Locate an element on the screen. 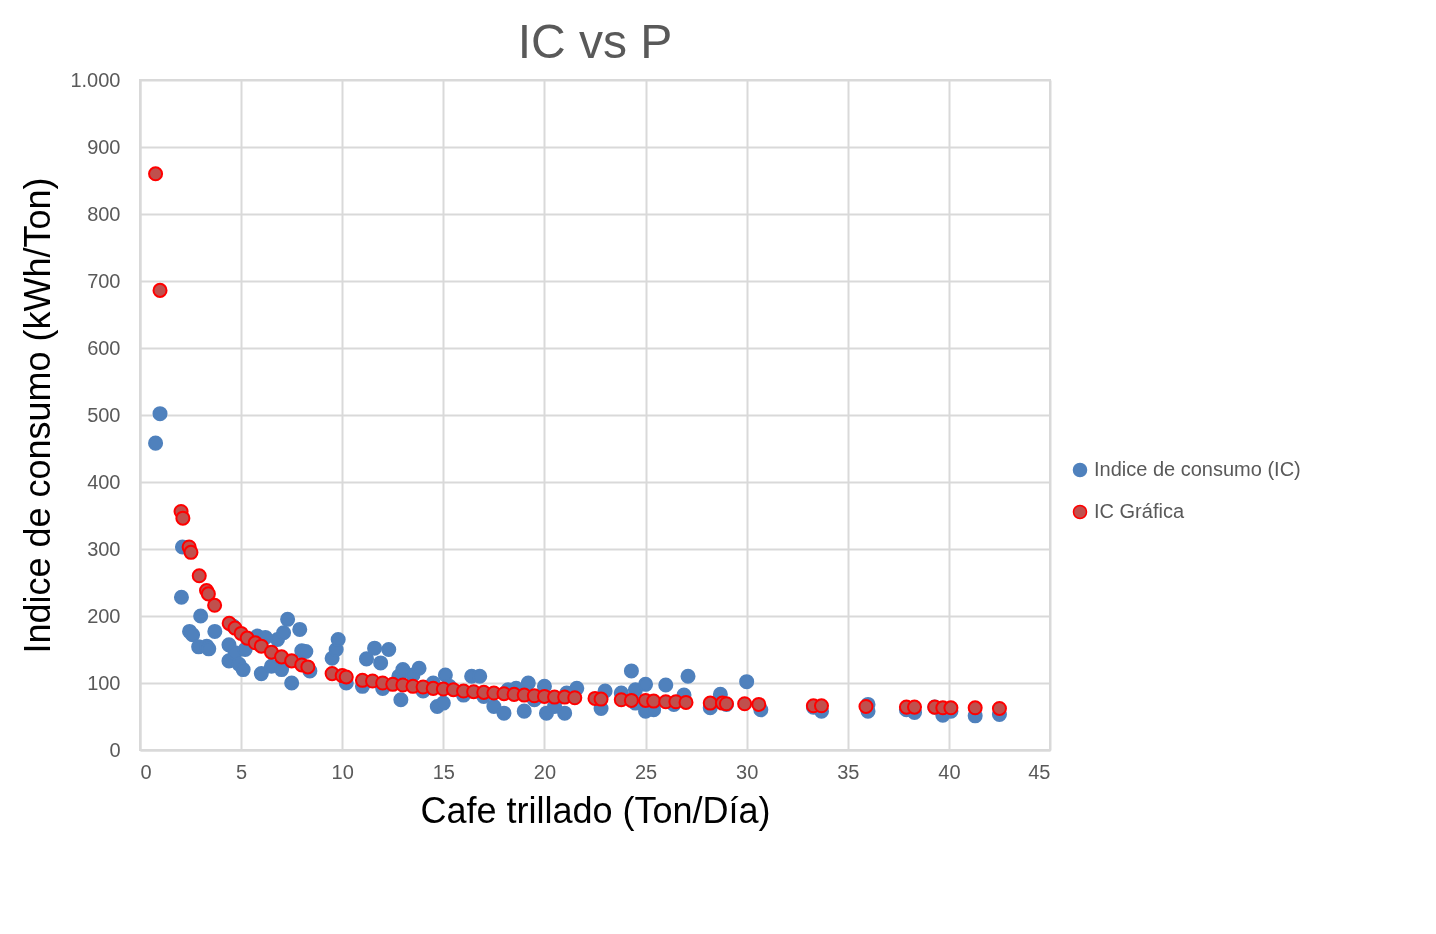 This screenshot has width=1436, height=934. y-tick-label: 600 is located at coordinates (104, 347).